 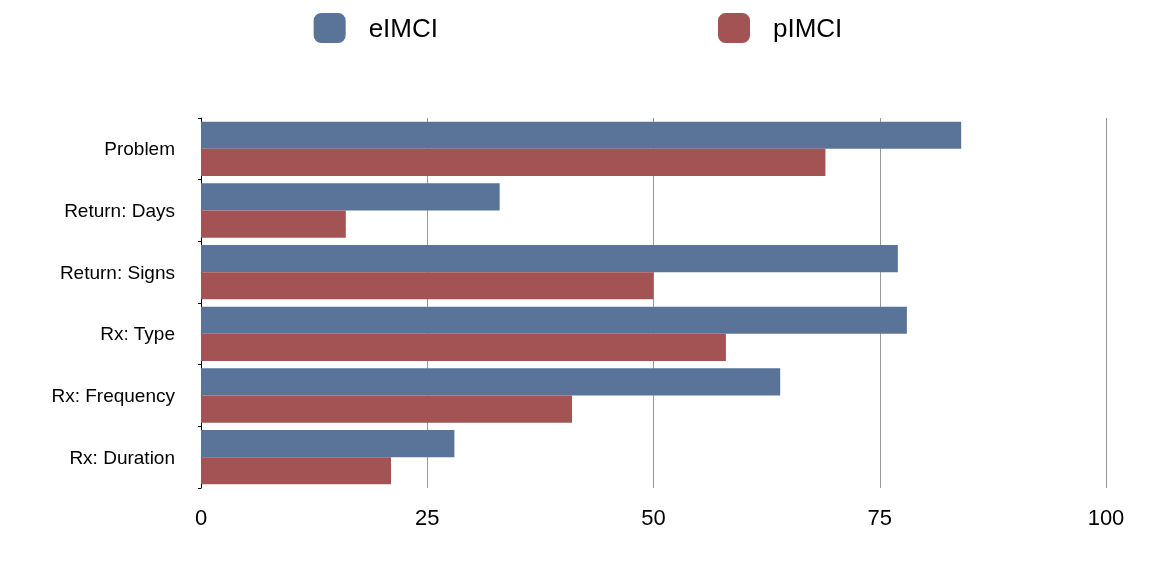 What do you see at coordinates (119, 210) in the screenshot?
I see `y-tick-label: Return: Days` at bounding box center [119, 210].